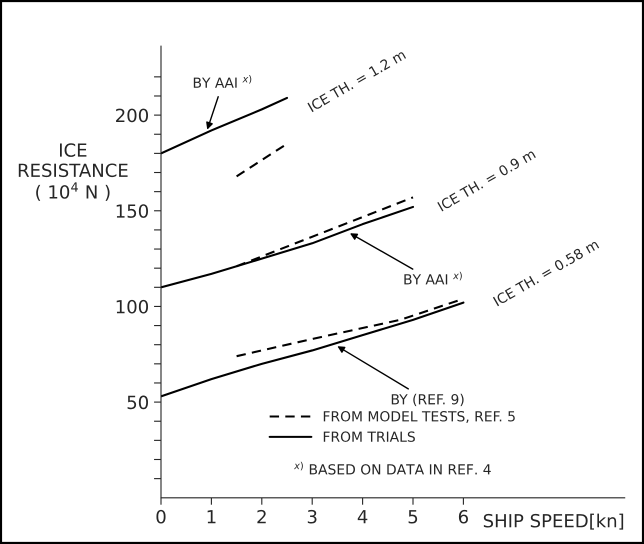 This screenshot has height=544, width=644. I want to click on annotation: $^{x)}$ BASED ON DATA IN REF. 4, so click(392, 468).